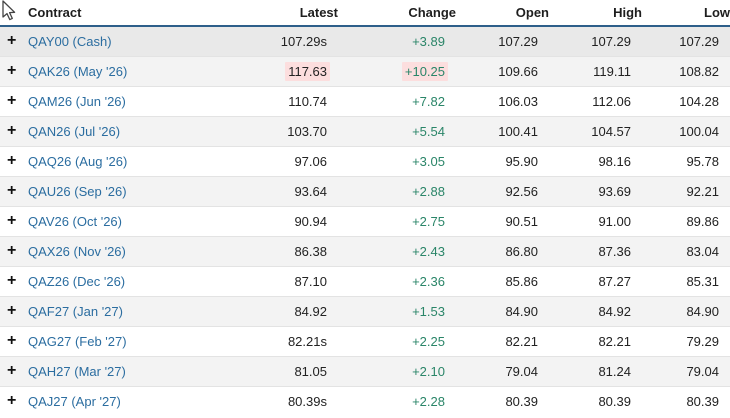 The height and width of the screenshot is (418, 730). Describe the element at coordinates (75, 221) in the screenshot. I see `contract-link: QAV26 (Oct '26)` at that location.